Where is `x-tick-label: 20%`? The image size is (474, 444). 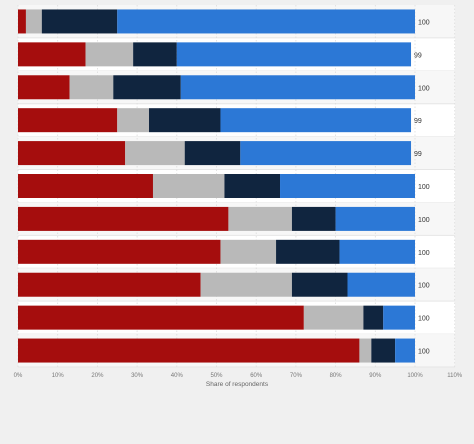
x-tick-label: 20% is located at coordinates (97, 376).